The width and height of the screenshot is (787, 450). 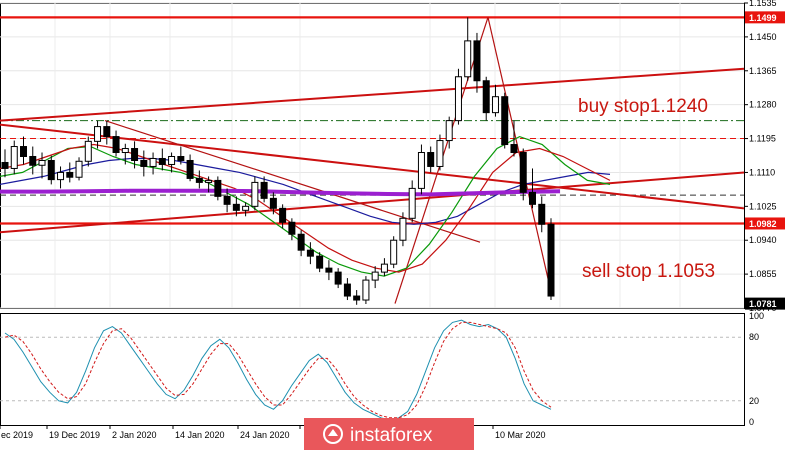 What do you see at coordinates (265, 435) in the screenshot?
I see `x-tick-label: 24 Jan 2020` at bounding box center [265, 435].